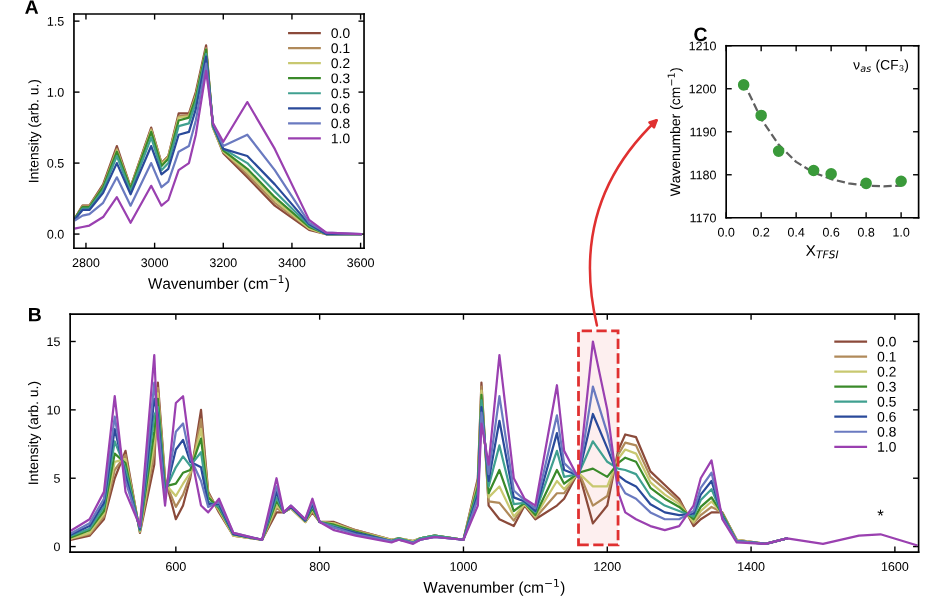 The height and width of the screenshot is (610, 948). Describe the element at coordinates (35, 314) in the screenshot. I see `chart-title: B` at that location.